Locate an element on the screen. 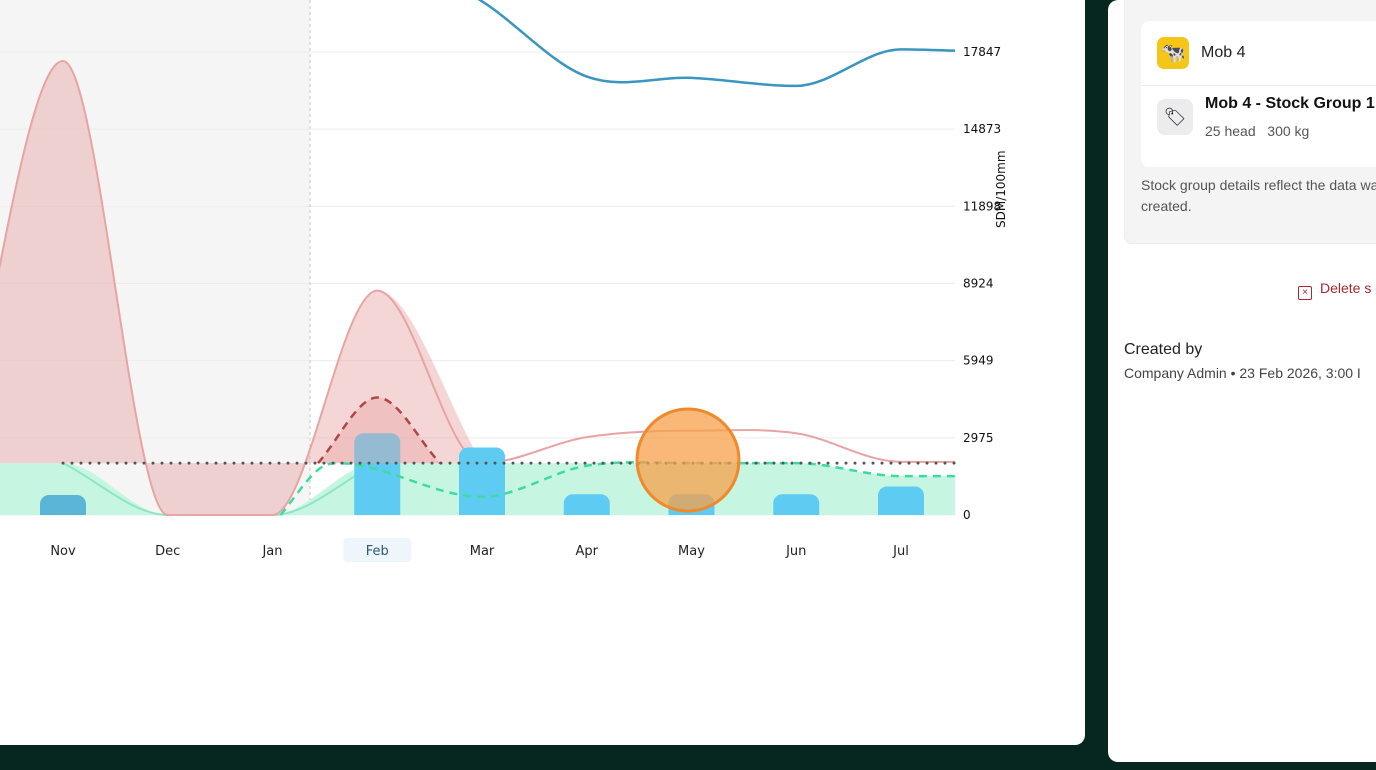  green-dashed-line is located at coordinates (617, 488).